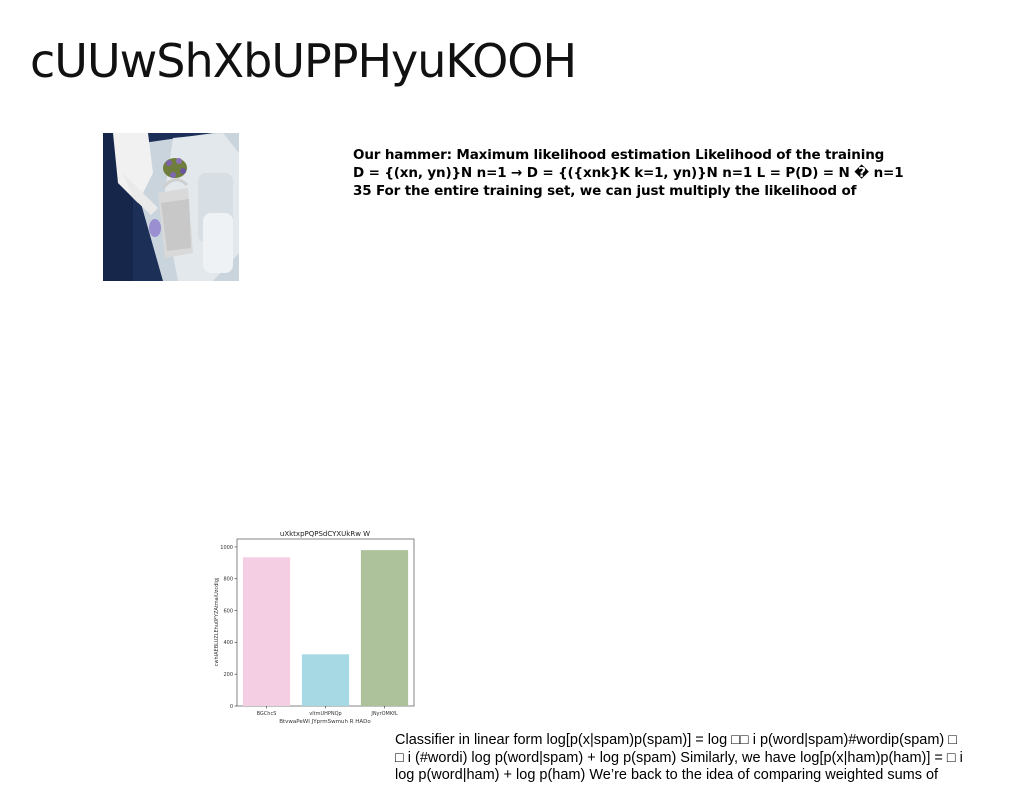 Image resolution: width=1024 pixels, height=788 pixels. Describe the element at coordinates (266, 631) in the screenshot. I see `bar-BGChcS` at that location.